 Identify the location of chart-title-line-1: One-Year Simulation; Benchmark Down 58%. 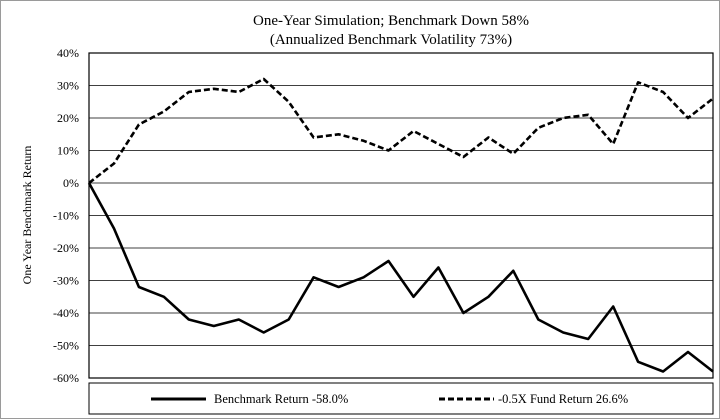
(391, 21).